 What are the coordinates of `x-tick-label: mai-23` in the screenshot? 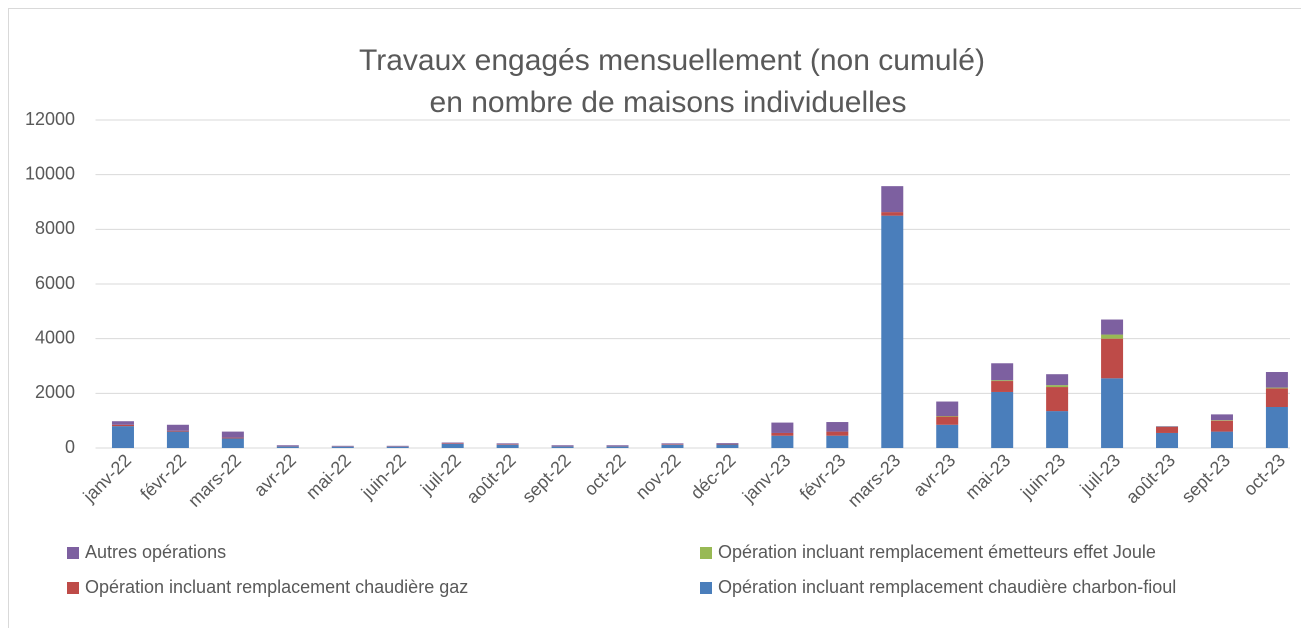 It's located at (987, 476).